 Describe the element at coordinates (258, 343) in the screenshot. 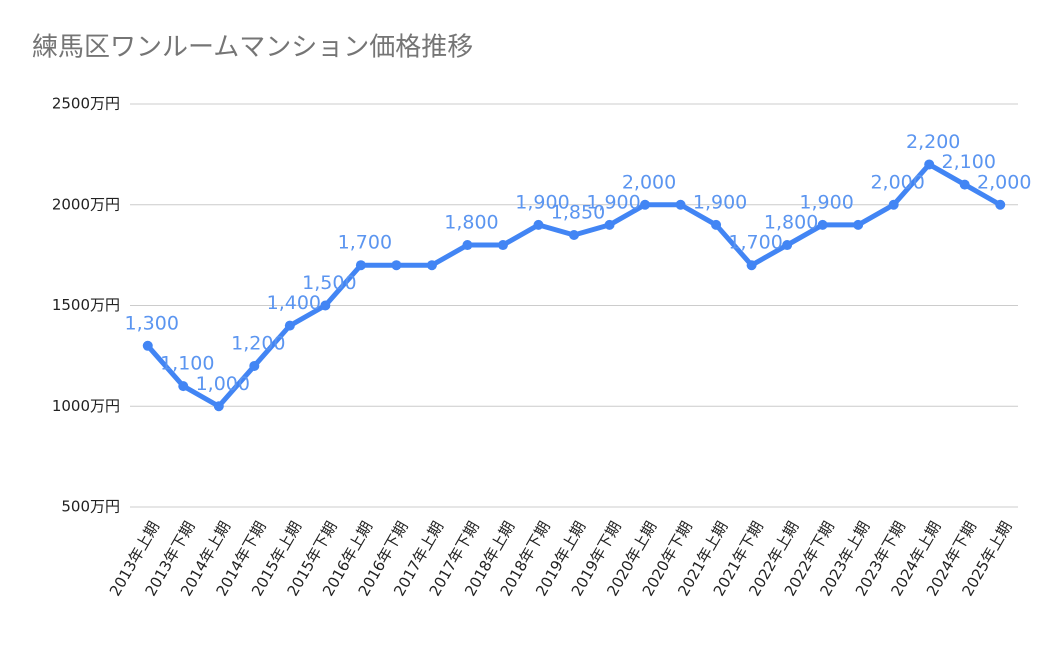

I see `data-label: 1,200` at that location.